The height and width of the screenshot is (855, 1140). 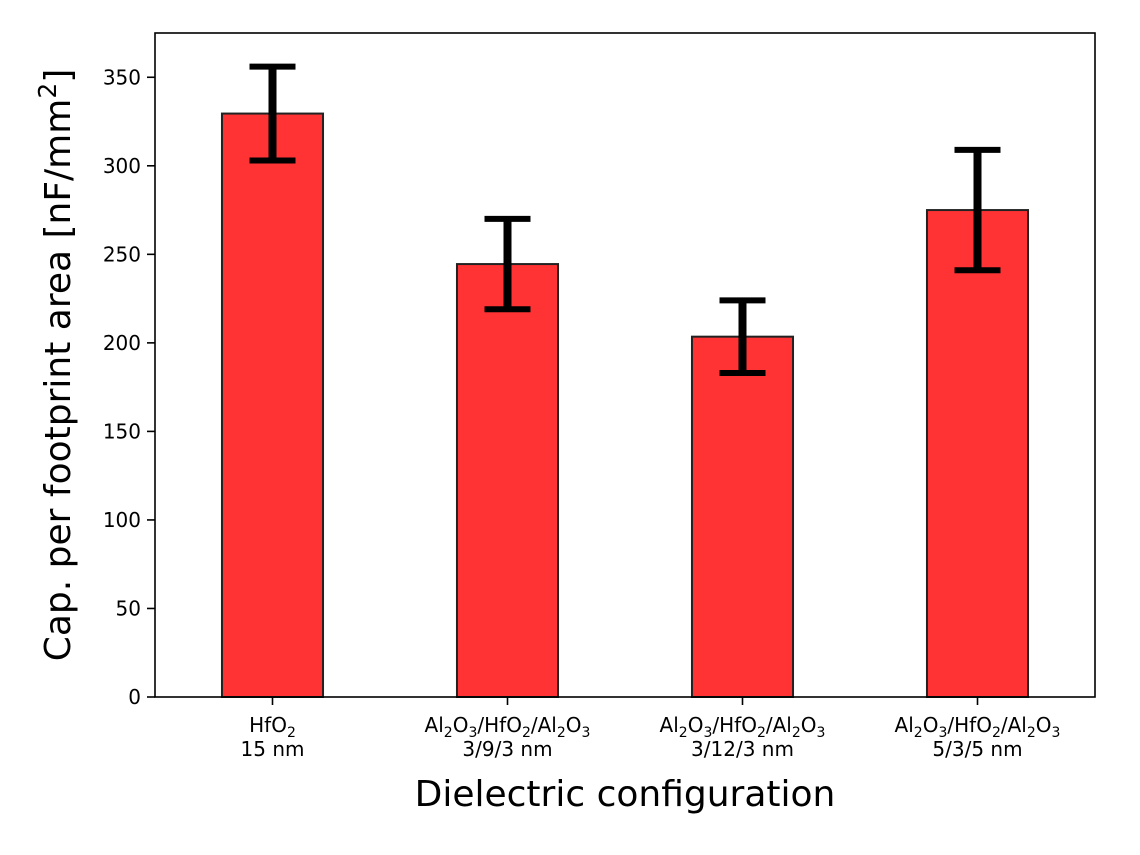 I want to click on x-axis-title: Dielectric configuration, so click(x=625, y=794).